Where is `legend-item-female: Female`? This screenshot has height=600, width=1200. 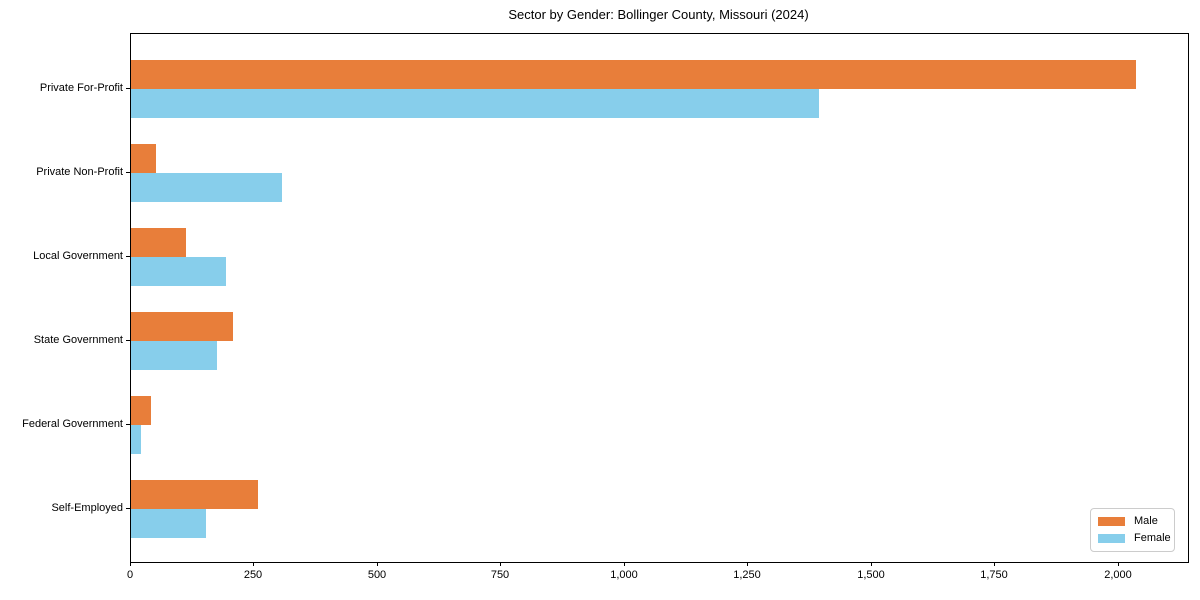 legend-item-female: Female is located at coordinates (1134, 538).